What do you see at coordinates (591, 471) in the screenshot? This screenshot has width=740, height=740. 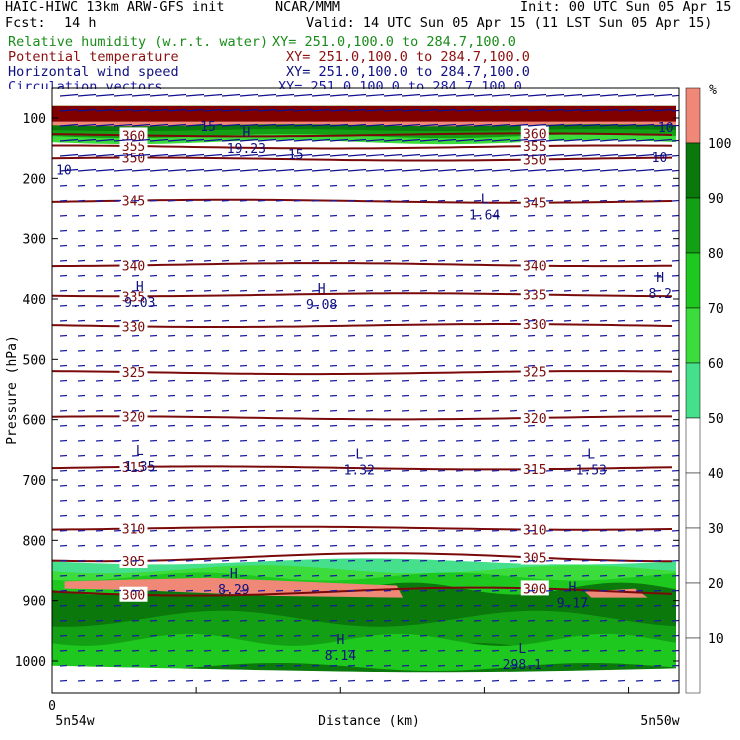 I see `extremum-value: 1.53` at bounding box center [591, 471].